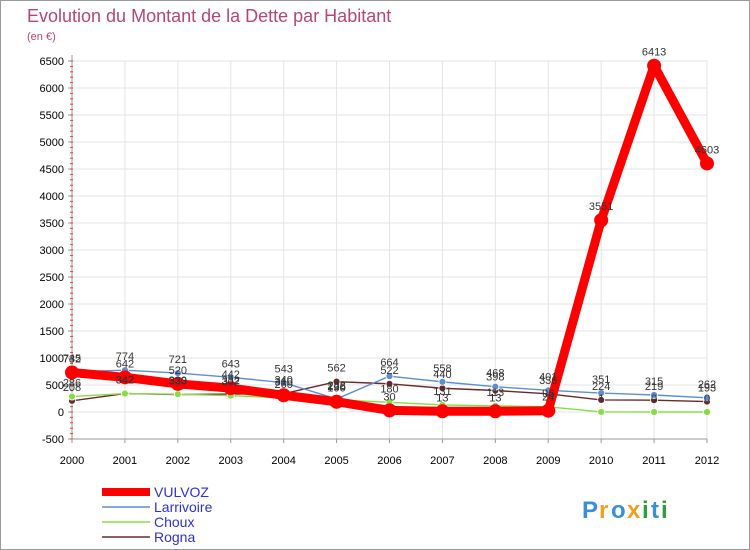 The image size is (750, 550). I want to click on data-label-choux: 0, so click(707, 399).